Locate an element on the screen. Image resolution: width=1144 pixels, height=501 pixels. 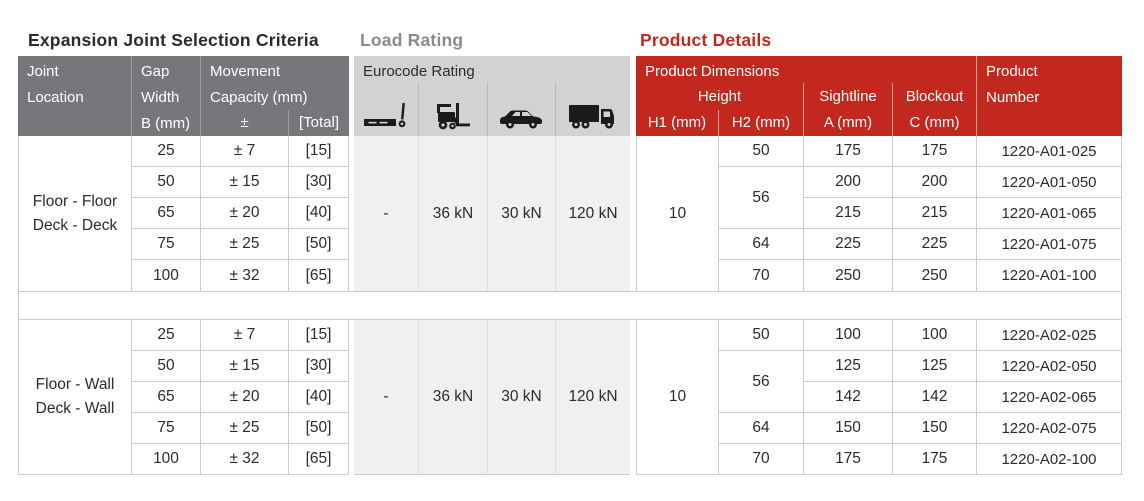
product-number-cell: 1220-A02-065 is located at coordinates (1049, 397).